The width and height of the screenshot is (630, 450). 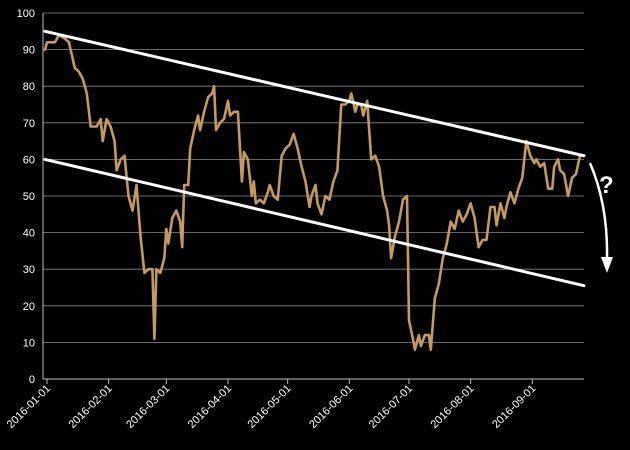 What do you see at coordinates (598, 210) in the screenshot?
I see `forecast-arrow-curve` at bounding box center [598, 210].